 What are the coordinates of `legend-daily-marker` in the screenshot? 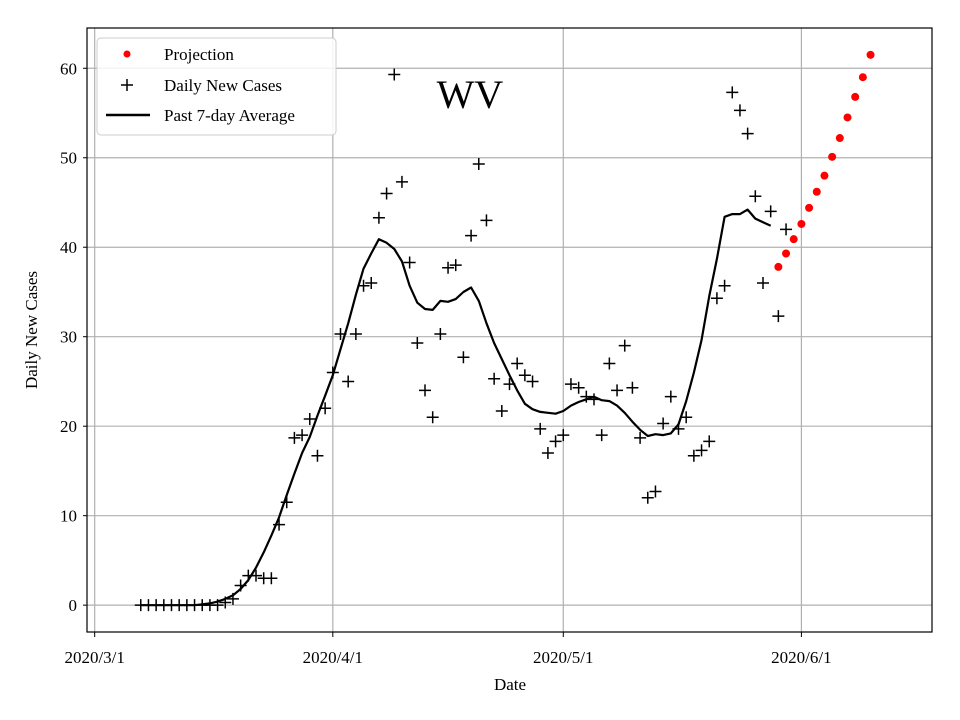 It's located at (127, 85).